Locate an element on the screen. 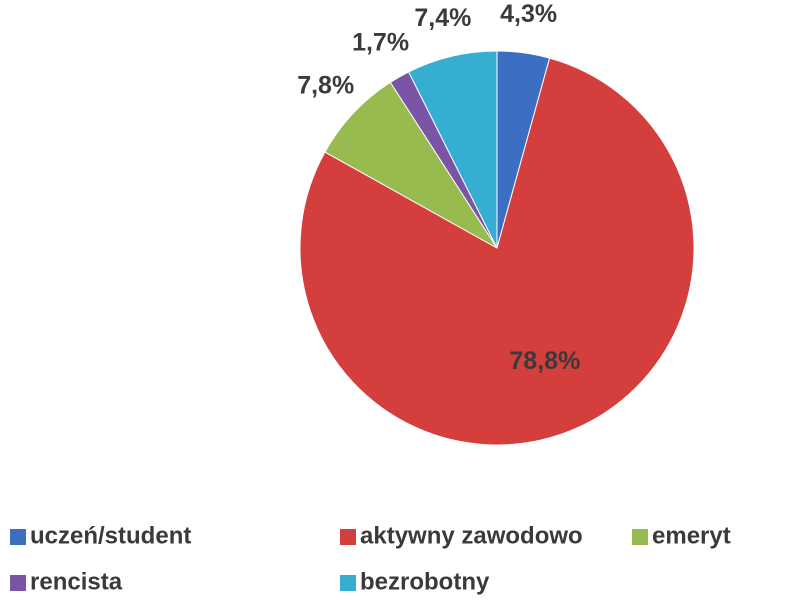 The image size is (804, 600). legend-label: bezrobotny is located at coordinates (425, 581).